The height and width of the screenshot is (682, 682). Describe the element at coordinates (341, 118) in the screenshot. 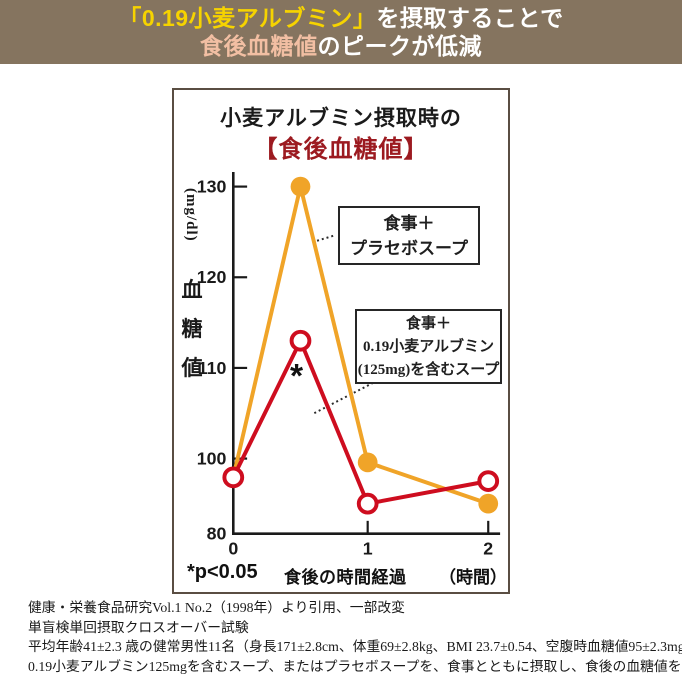

I see `chart-title-line1: 小麦アルブミン摂取時の` at that location.